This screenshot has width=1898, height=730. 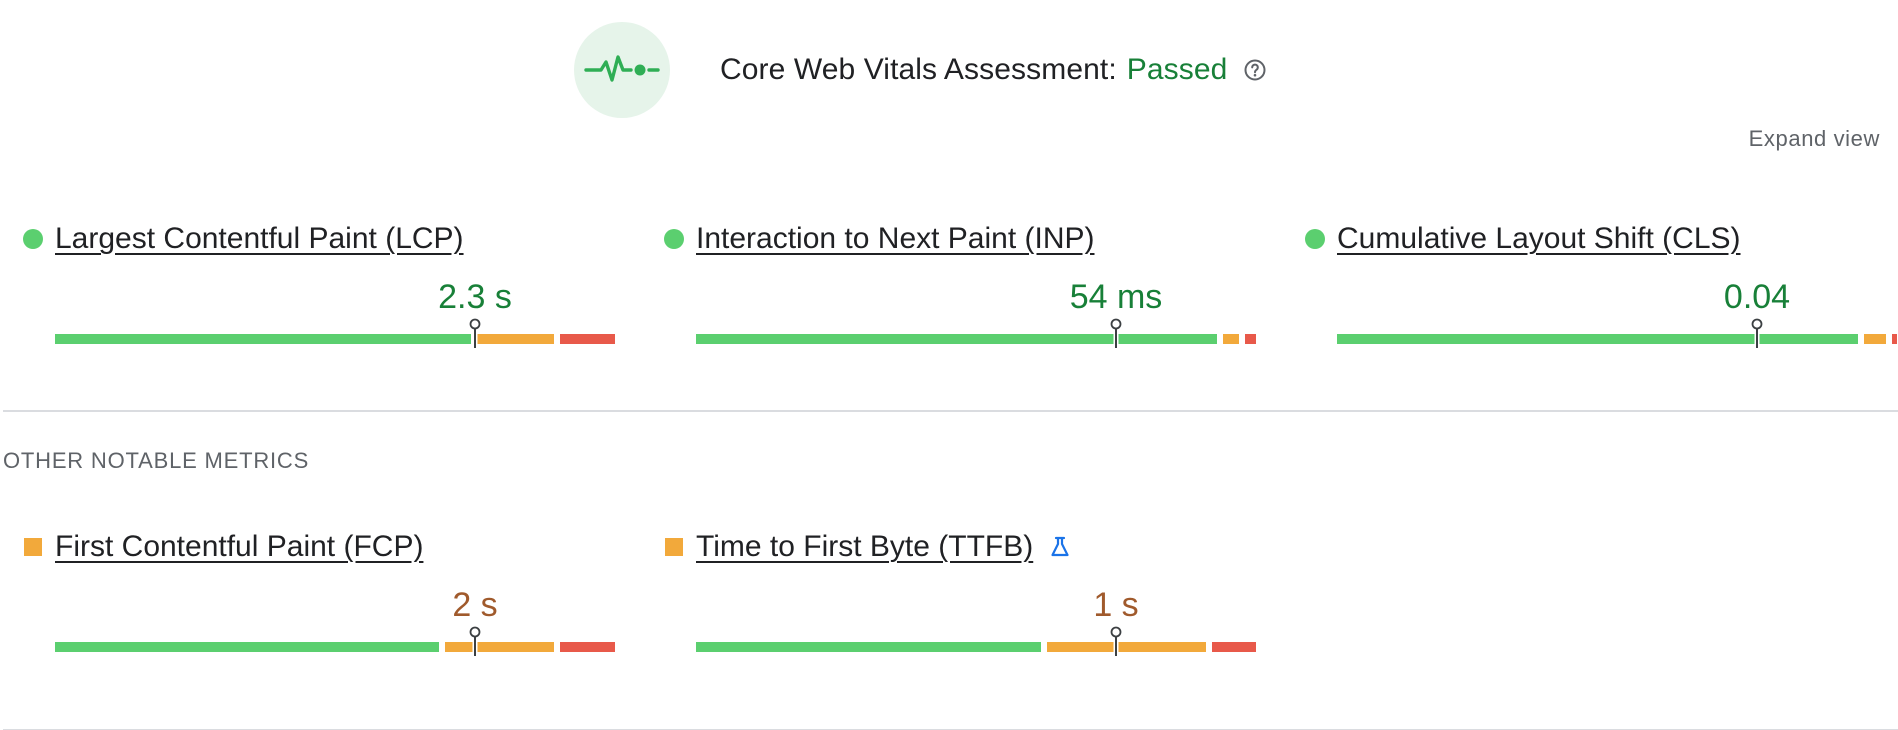 I want to click on distribution-bar-fcp, so click(x=335, y=647).